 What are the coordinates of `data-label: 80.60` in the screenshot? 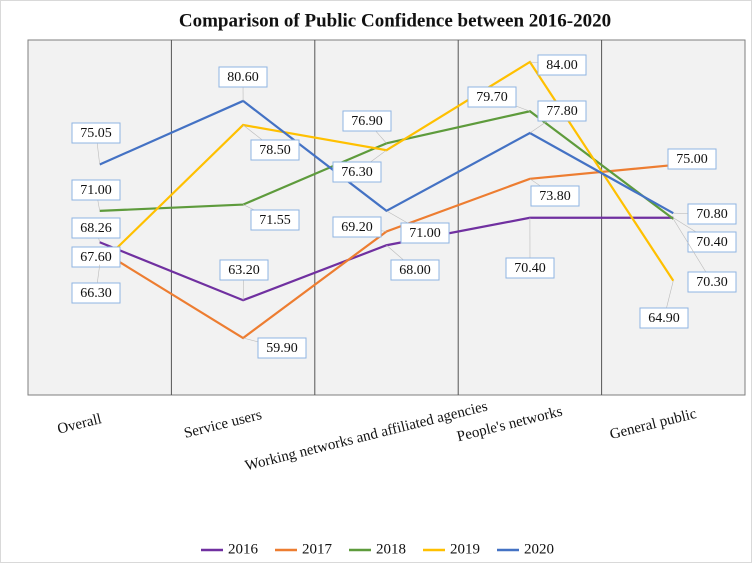 It's located at (243, 77).